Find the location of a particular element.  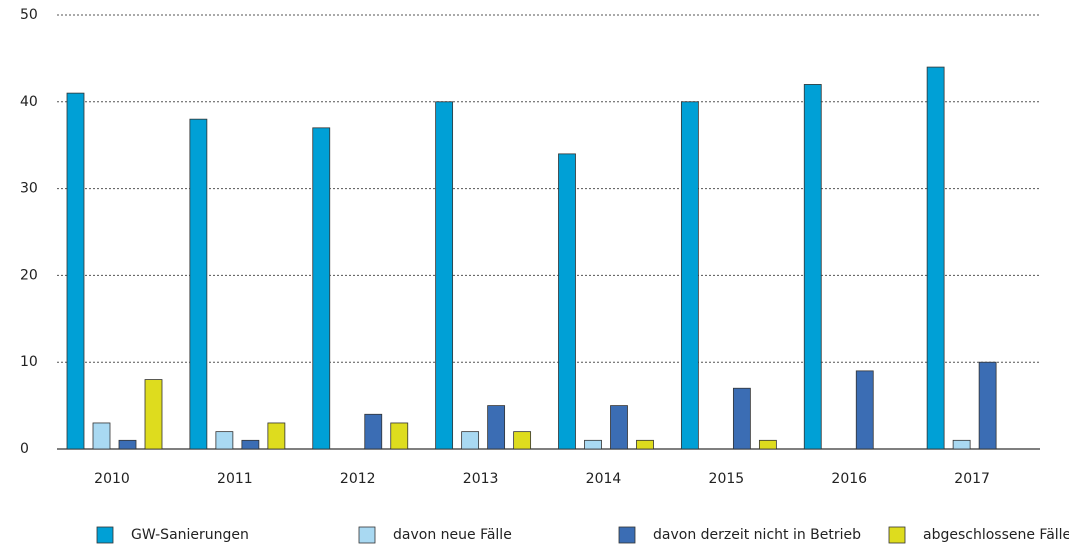

x-tick-label: 2013 is located at coordinates (481, 479).